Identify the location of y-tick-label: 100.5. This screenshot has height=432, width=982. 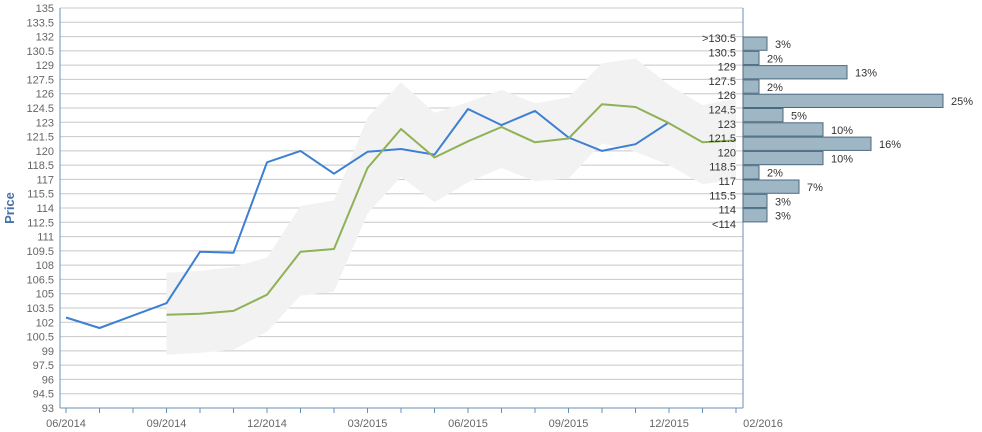
(40, 338).